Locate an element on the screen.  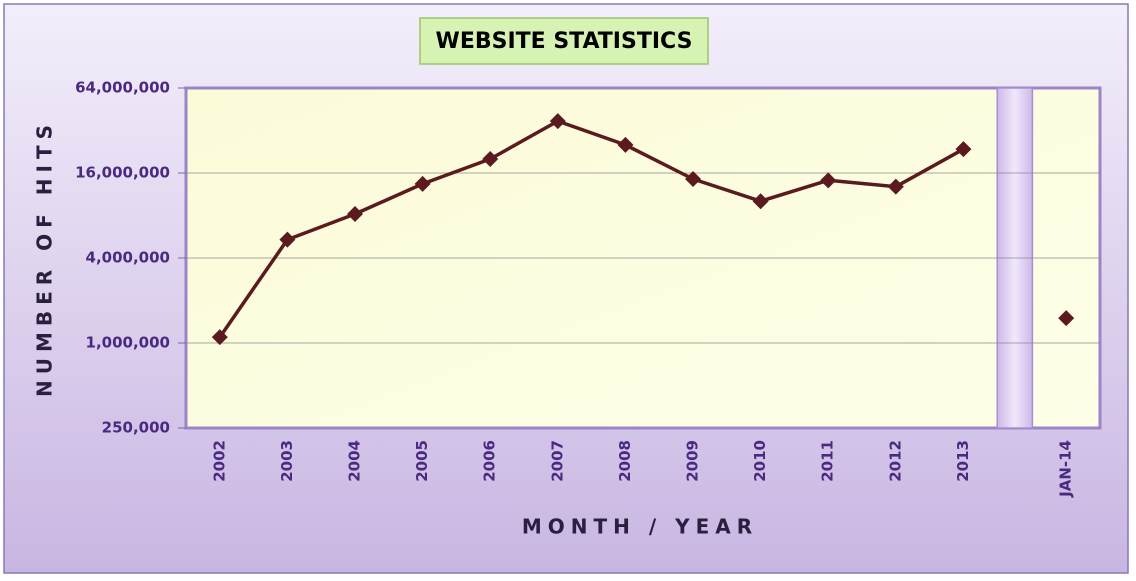
x-tick-label: 2009 is located at coordinates (693, 461).